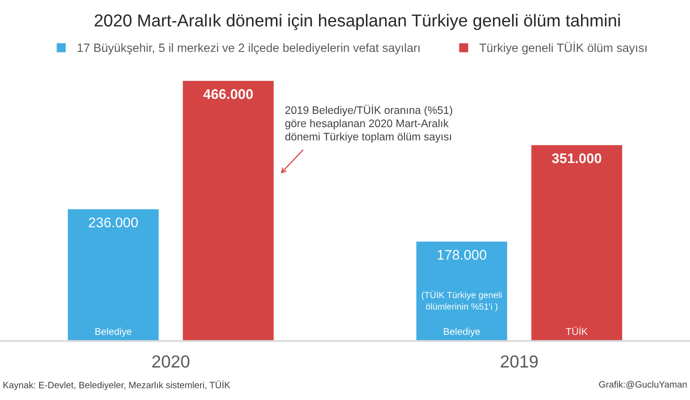 The width and height of the screenshot is (690, 400). Describe the element at coordinates (228, 94) in the screenshot. I see `data-label: 466.000` at that location.